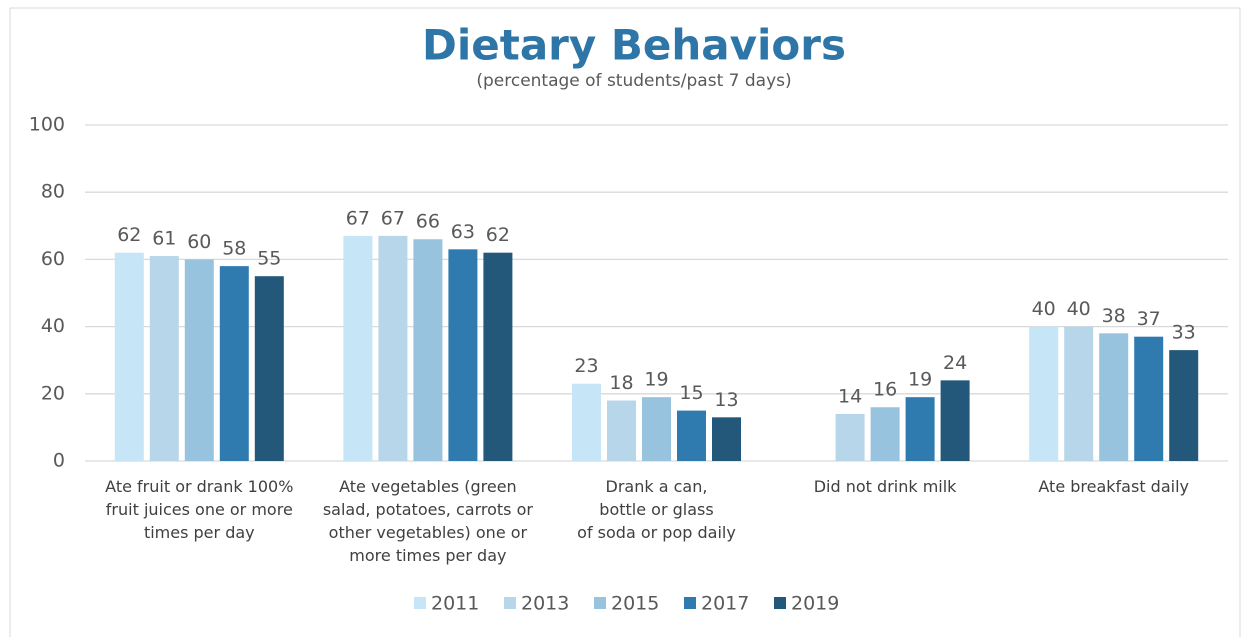  Describe the element at coordinates (1149, 319) in the screenshot. I see `value-label: 37` at that location.